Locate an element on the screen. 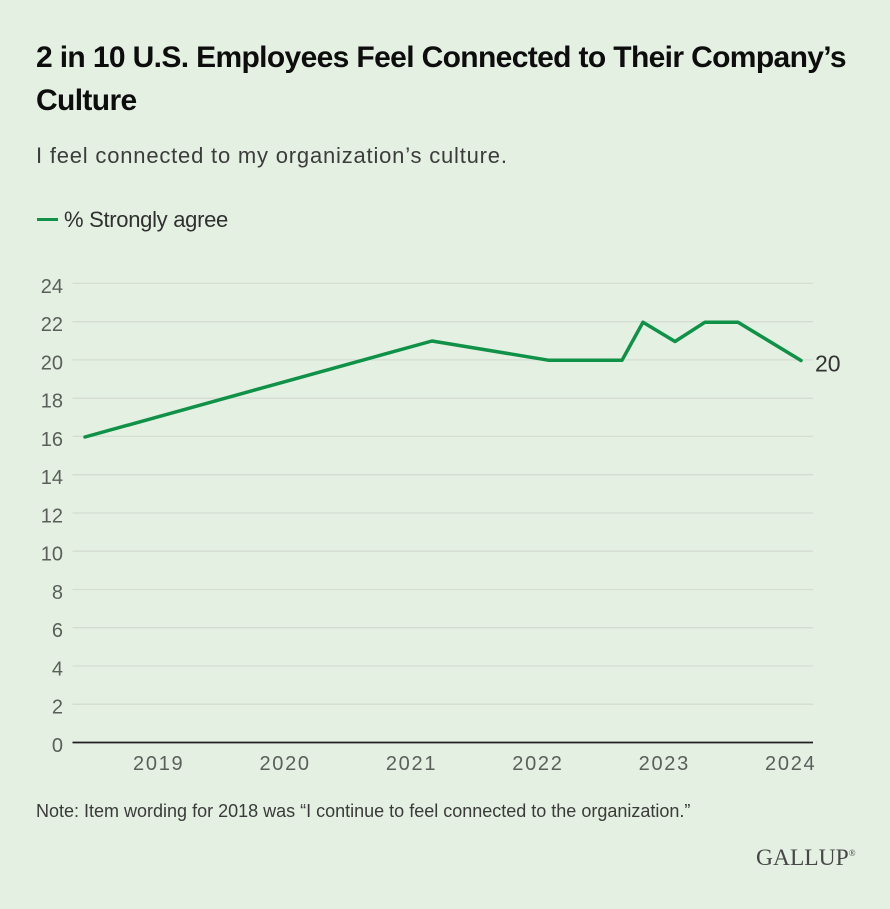  svg-text: 2021 is located at coordinates (411, 764).